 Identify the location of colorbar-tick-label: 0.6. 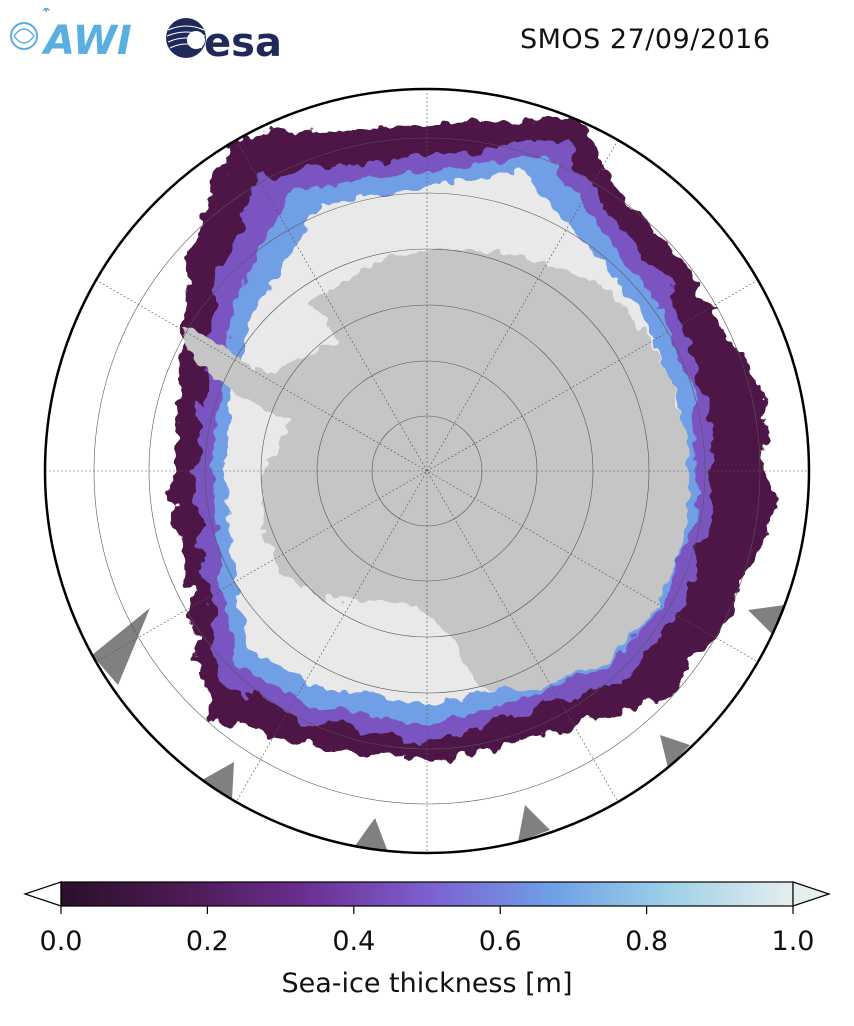
(500, 941).